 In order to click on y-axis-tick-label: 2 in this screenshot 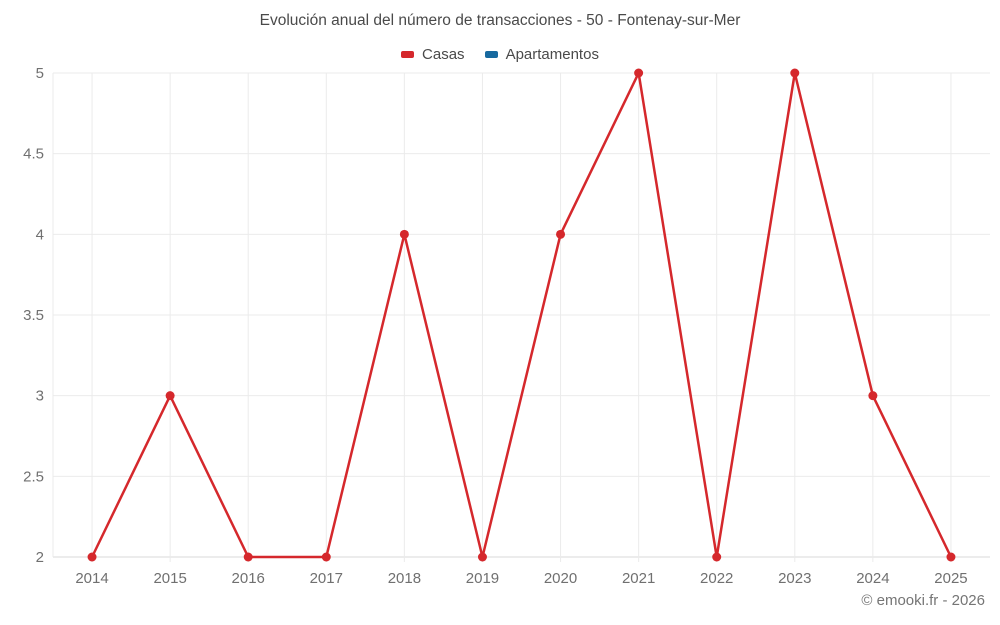, I will do `click(40, 557)`.